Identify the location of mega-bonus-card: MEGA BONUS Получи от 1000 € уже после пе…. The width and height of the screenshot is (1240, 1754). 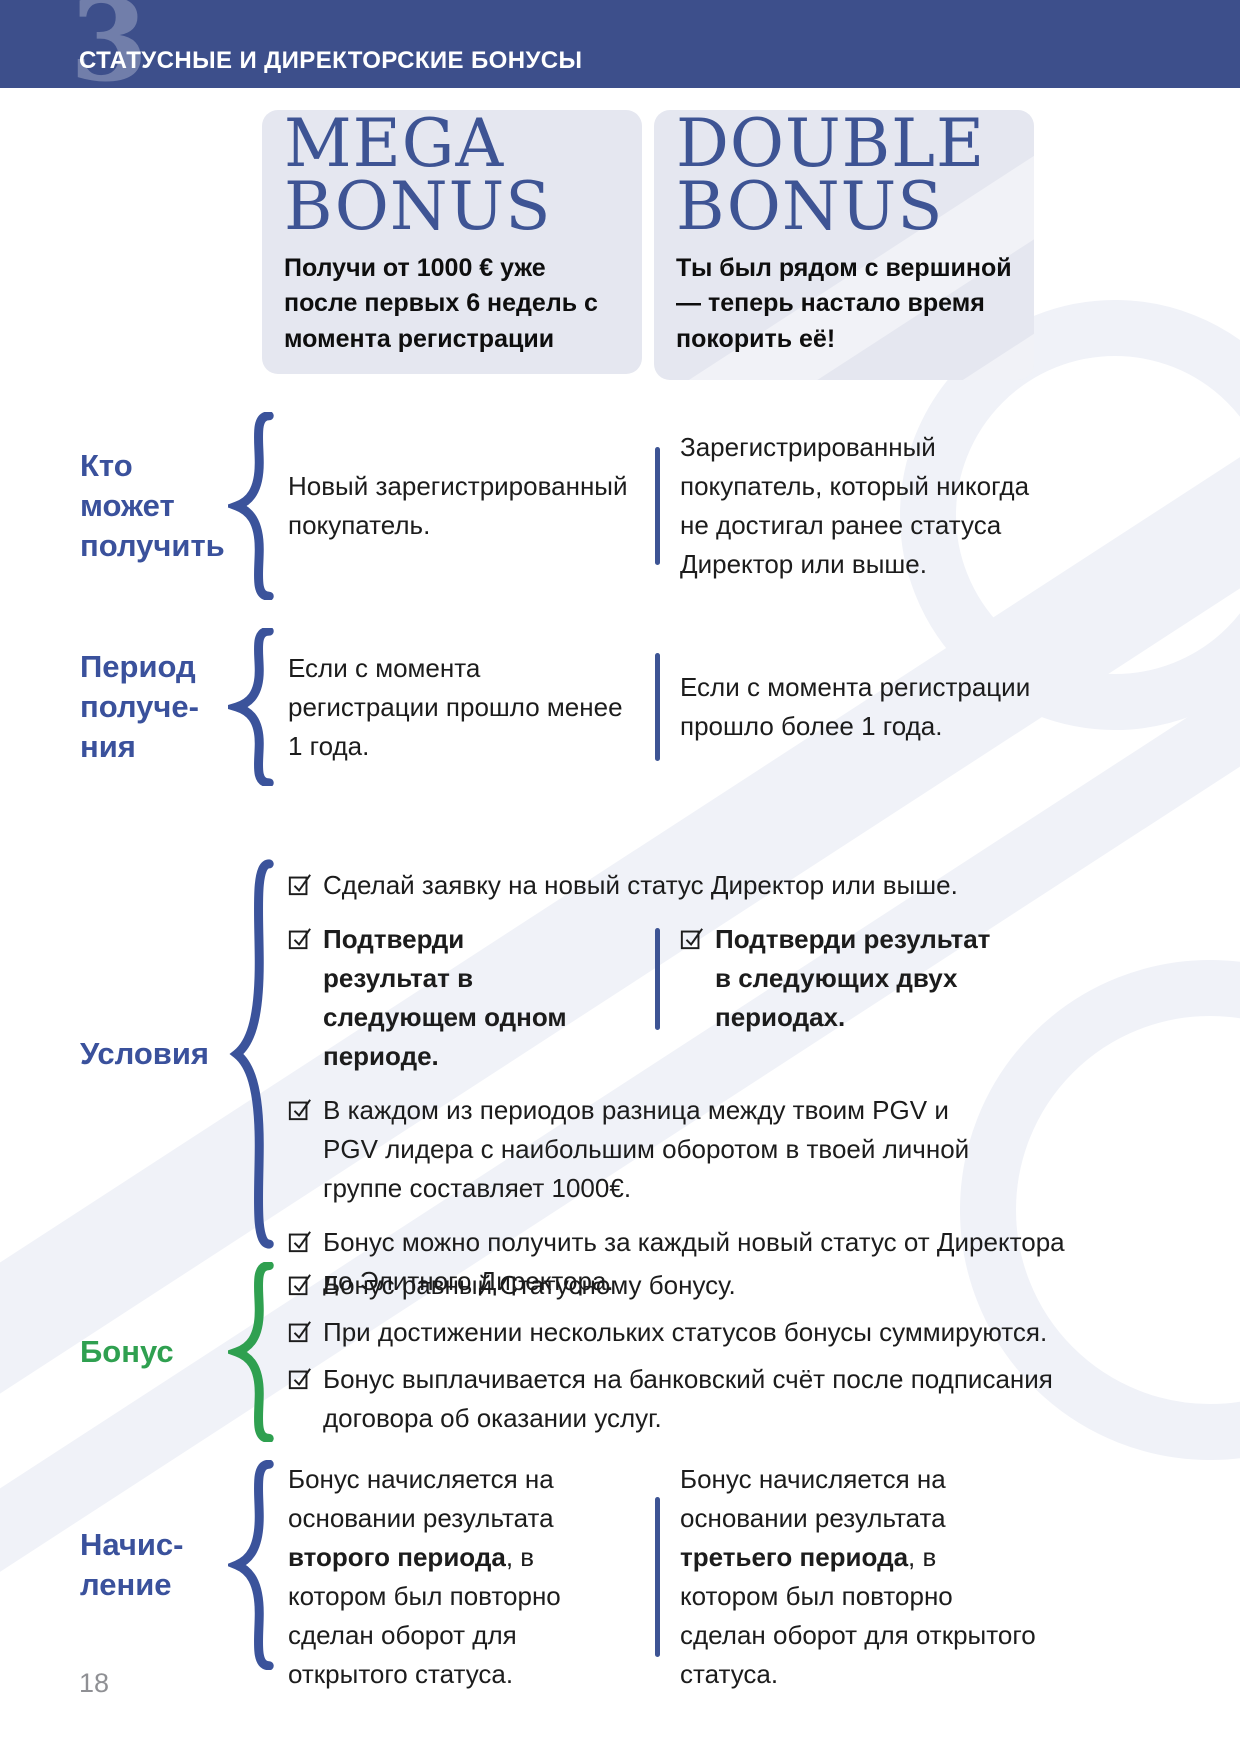
(452, 242).